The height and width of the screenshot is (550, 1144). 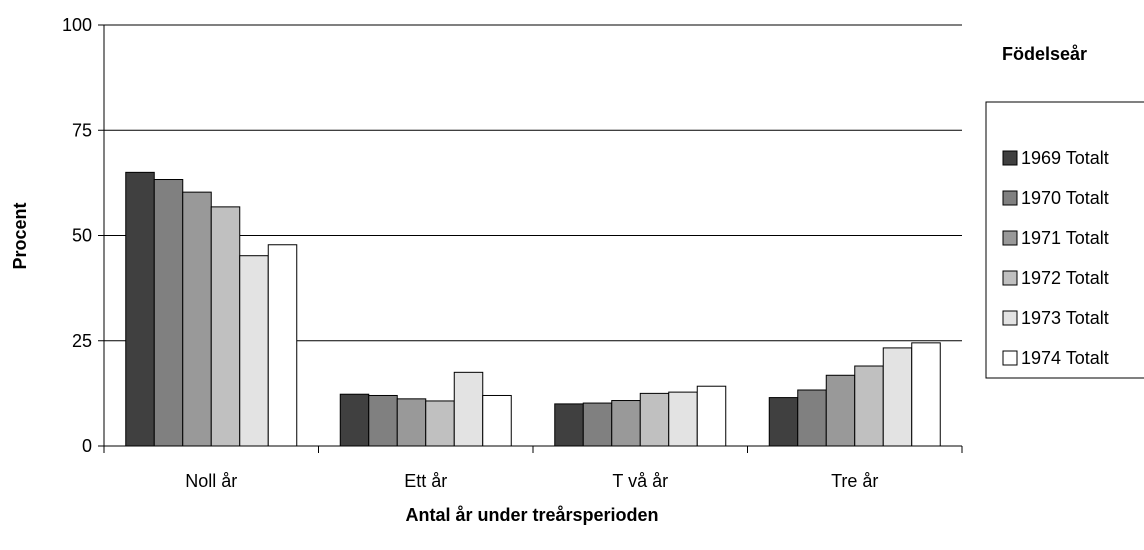 I want to click on x-axis-title: Antal år under treårsperioden, so click(x=531, y=515).